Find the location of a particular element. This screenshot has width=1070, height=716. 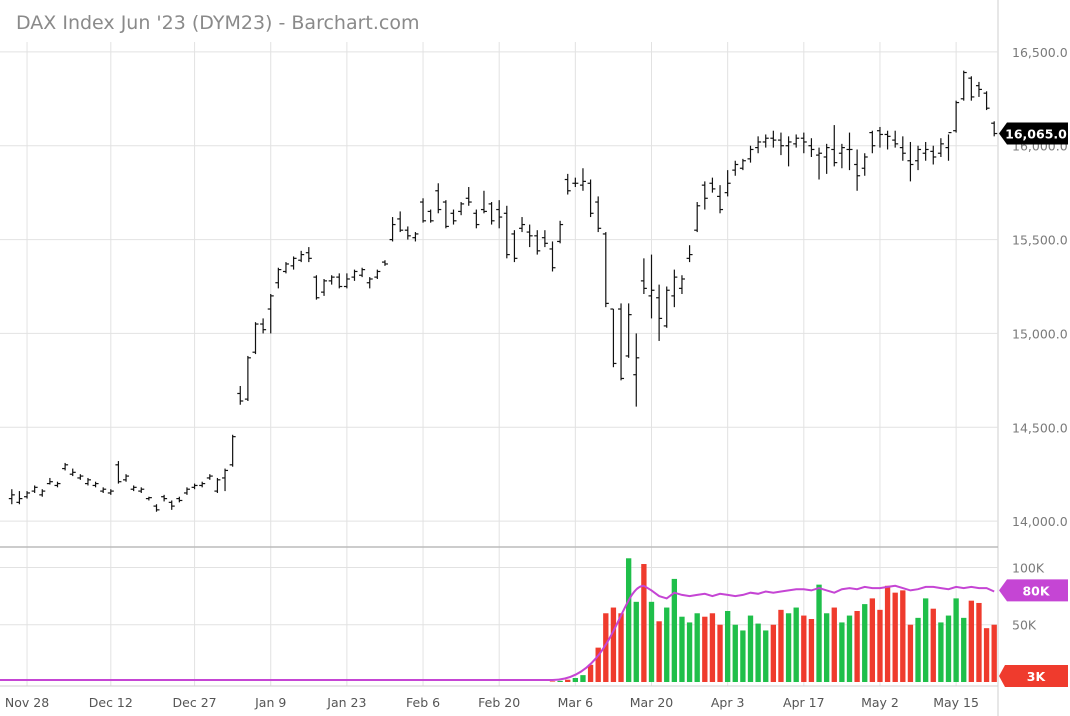

last-volume-badge-text: 3K is located at coordinates (1037, 676).